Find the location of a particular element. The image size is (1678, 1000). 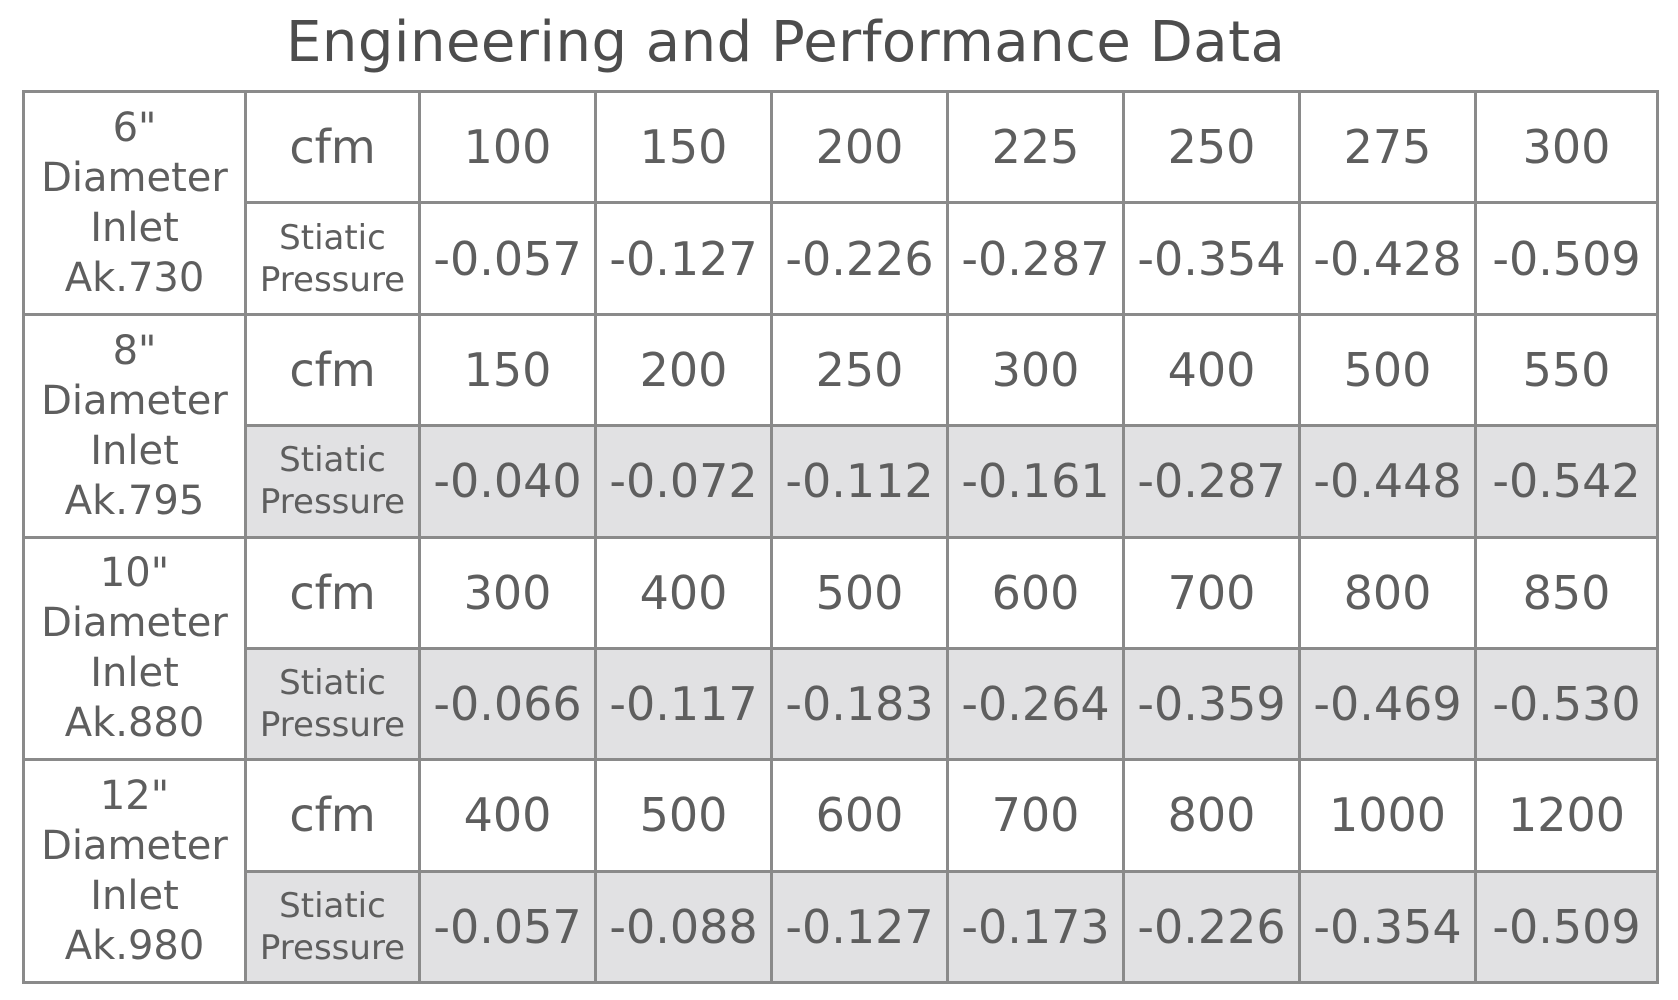

static-pressure-value-cell: -0.117 is located at coordinates (683, 704).